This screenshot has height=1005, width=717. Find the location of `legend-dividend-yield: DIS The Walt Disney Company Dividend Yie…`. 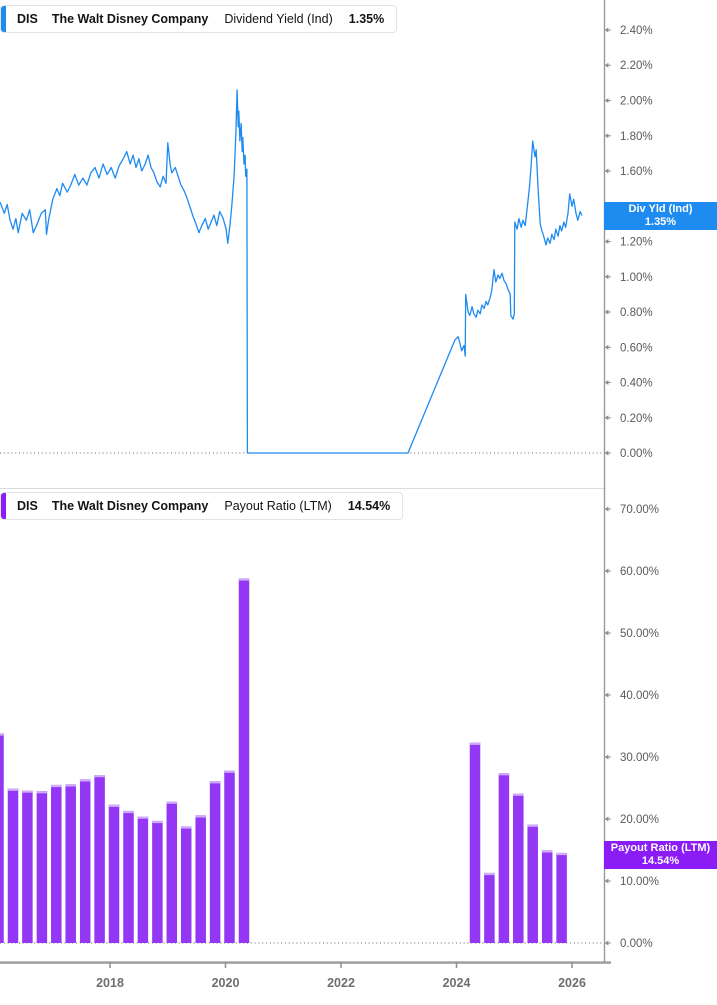

legend-dividend-yield: DIS The Walt Disney Company Dividend Yie… is located at coordinates (199, 19).